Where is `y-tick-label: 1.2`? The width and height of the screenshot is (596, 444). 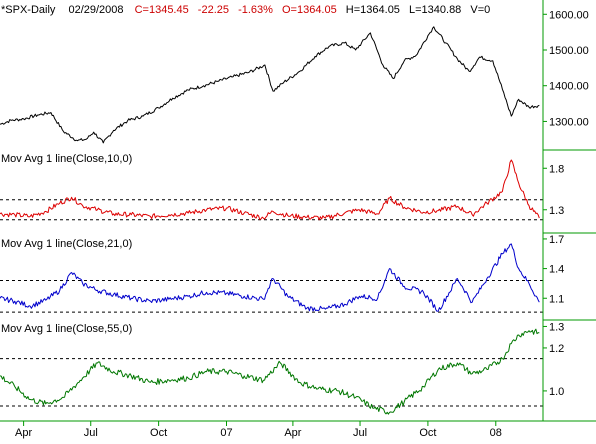 y-tick-label: 1.2 is located at coordinates (556, 349).